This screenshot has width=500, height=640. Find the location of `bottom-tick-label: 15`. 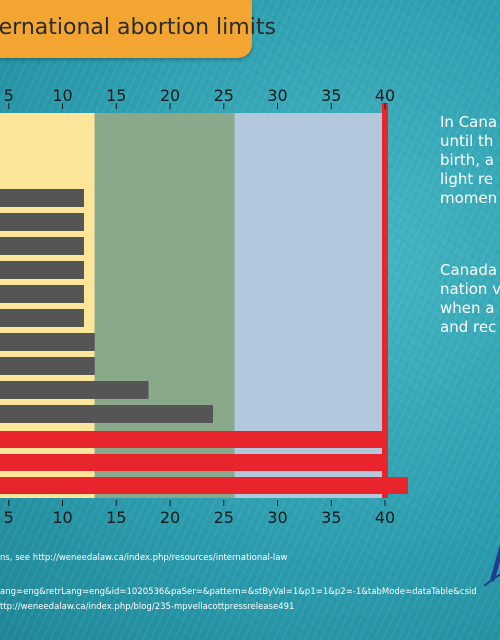

bottom-tick-label: 15 is located at coordinates (116, 517).